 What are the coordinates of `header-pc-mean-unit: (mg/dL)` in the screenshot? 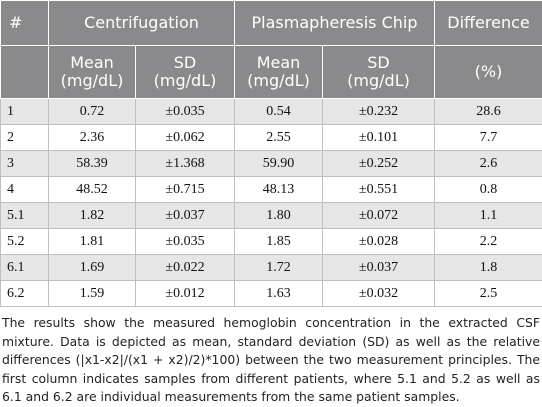 It's located at (278, 81).